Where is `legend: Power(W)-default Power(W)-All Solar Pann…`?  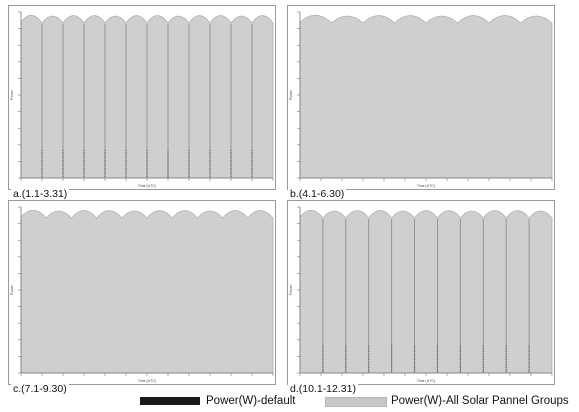 legend: Power(W)-default Power(W)-All Solar Pann… is located at coordinates (354, 401).